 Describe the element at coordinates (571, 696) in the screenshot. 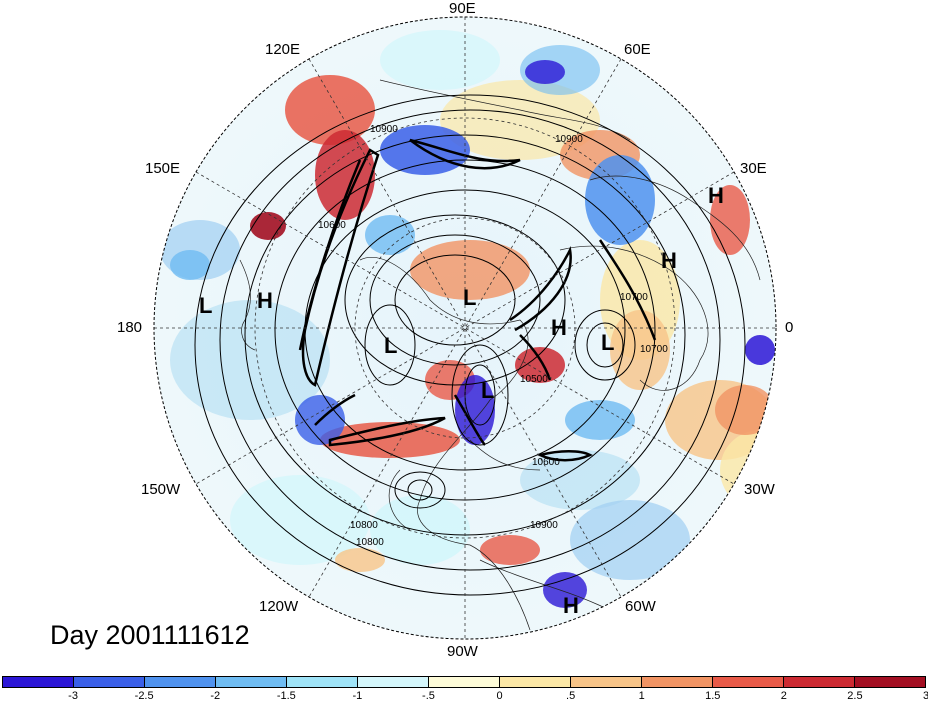

I see `colorbar-tick-label: .5` at that location.